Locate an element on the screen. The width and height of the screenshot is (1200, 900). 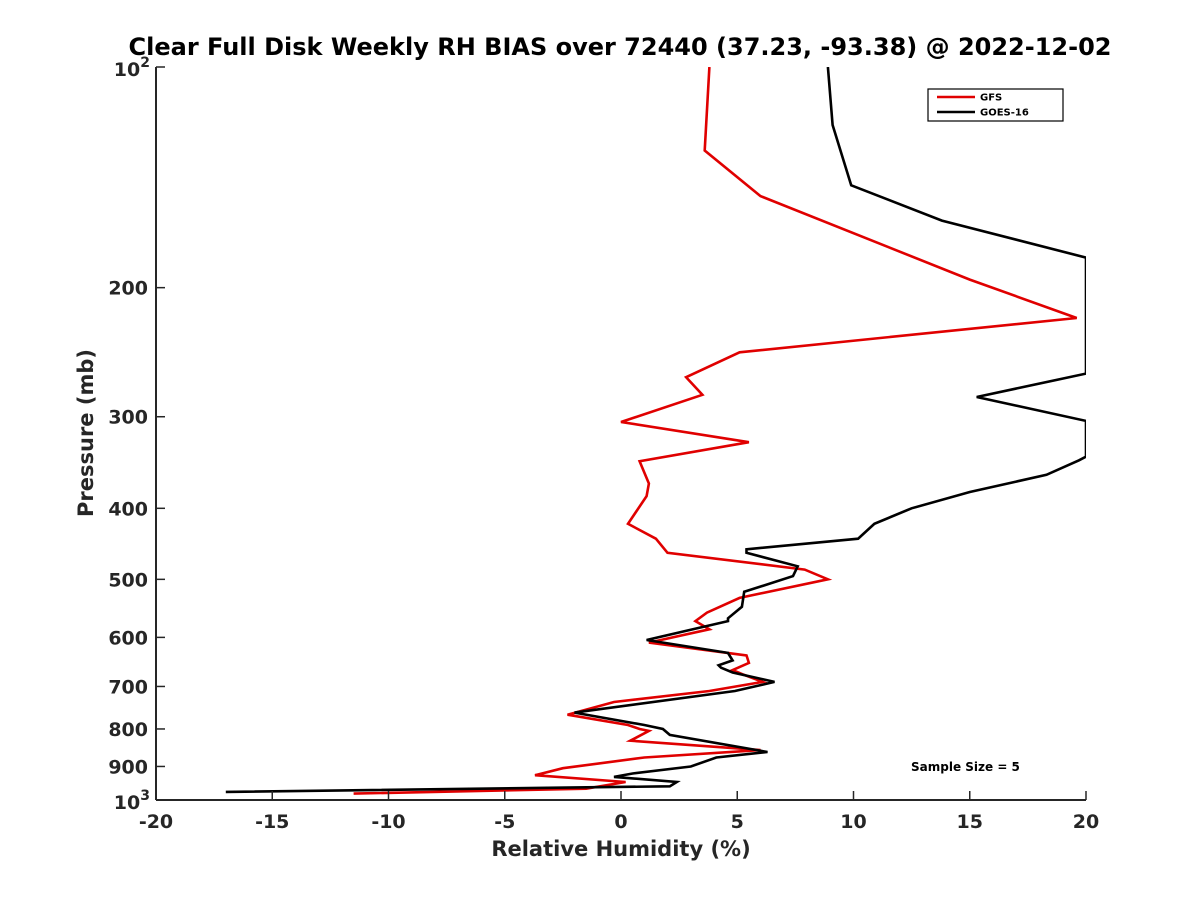
y-tick-label: 900 is located at coordinates (128, 767).